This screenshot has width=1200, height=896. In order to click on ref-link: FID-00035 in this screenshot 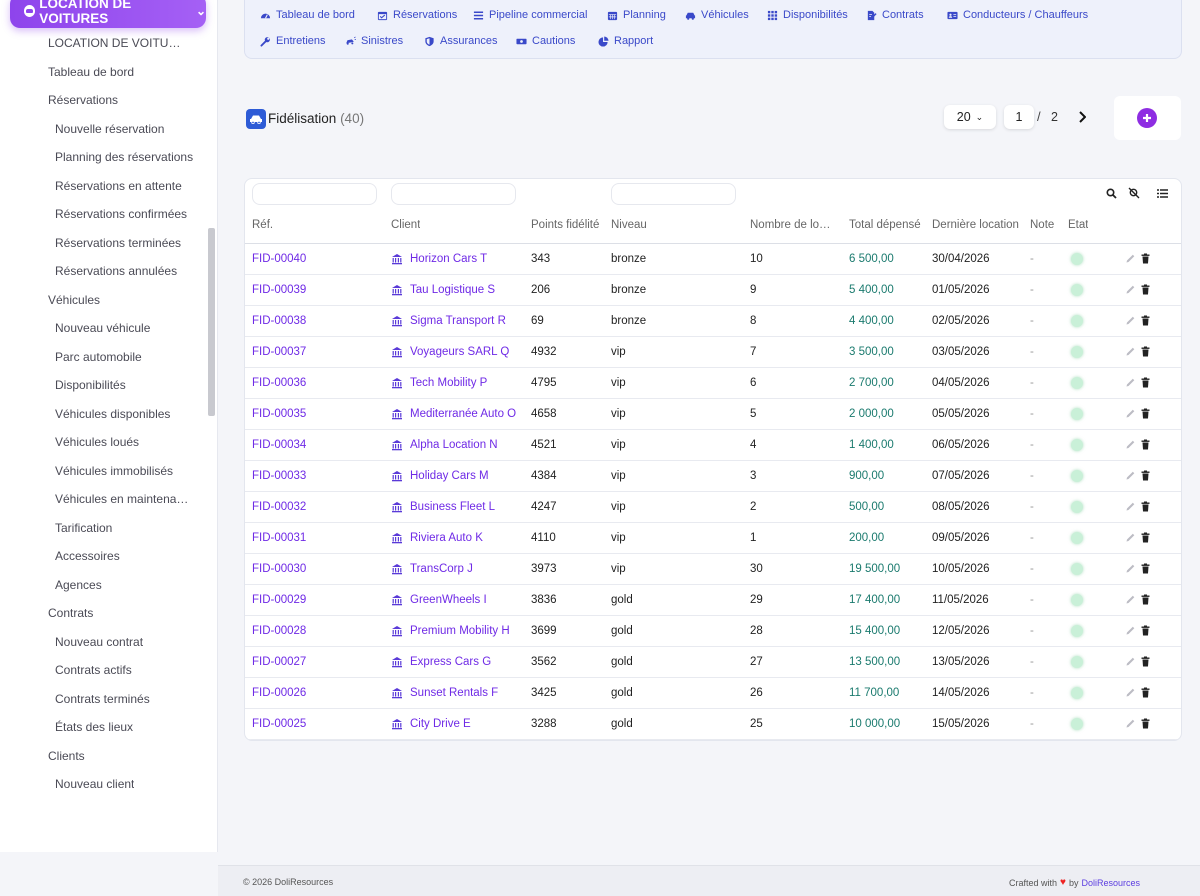, I will do `click(279, 414)`.